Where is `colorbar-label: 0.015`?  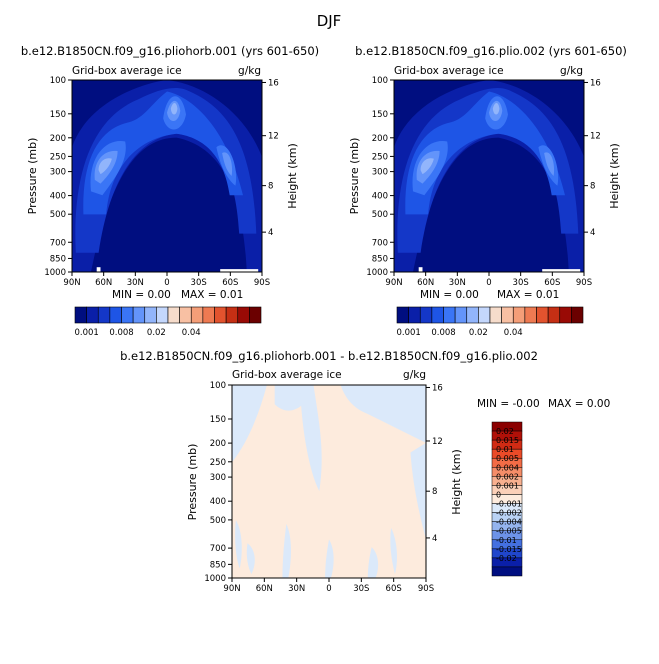
colorbar-label: 0.015 is located at coordinates (507, 440).